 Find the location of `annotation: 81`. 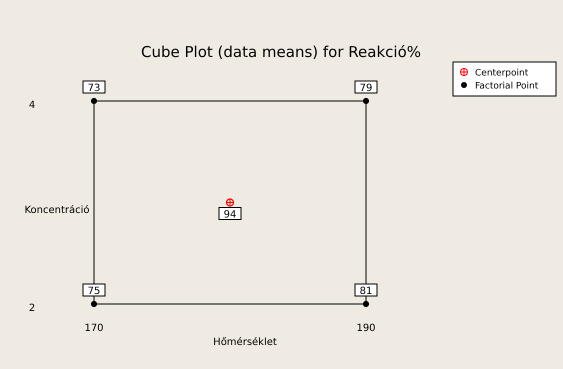

annotation: 81 is located at coordinates (366, 291).